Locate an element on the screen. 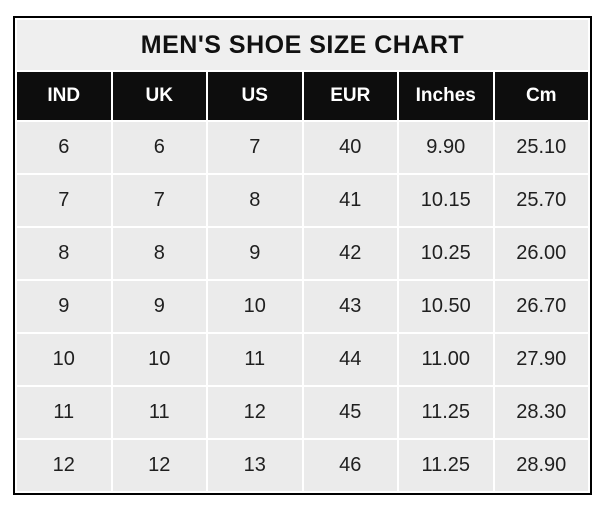  cell-inches: 10.15 is located at coordinates (446, 200).